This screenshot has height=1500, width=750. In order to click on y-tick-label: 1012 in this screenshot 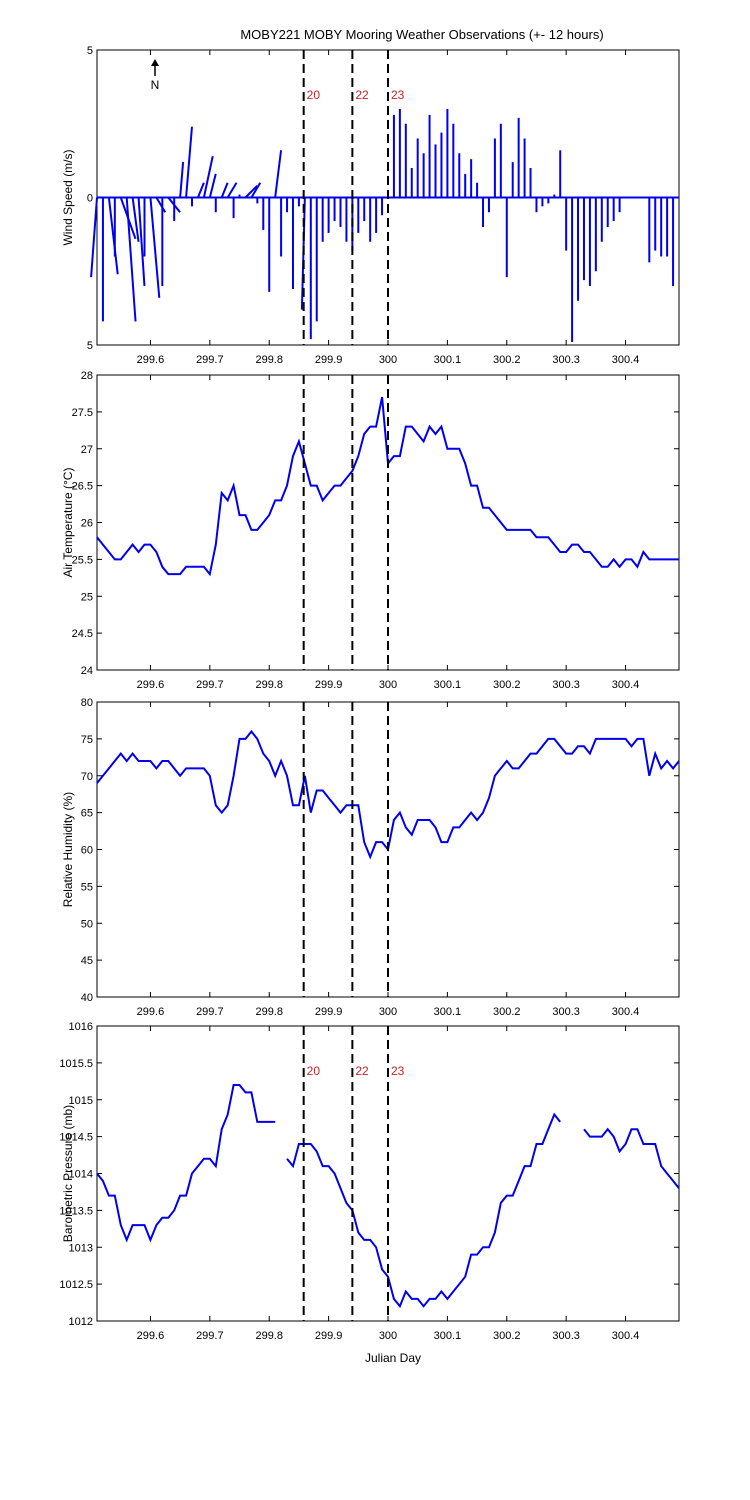, I will do `click(81, 1322)`.